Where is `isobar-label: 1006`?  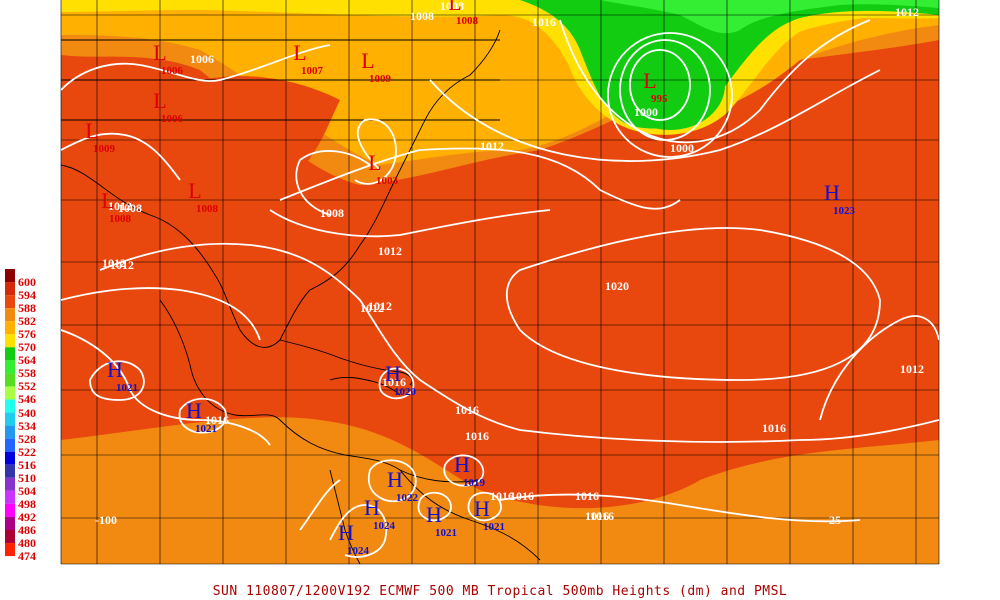
isobar-label: 1006 is located at coordinates (202, 59).